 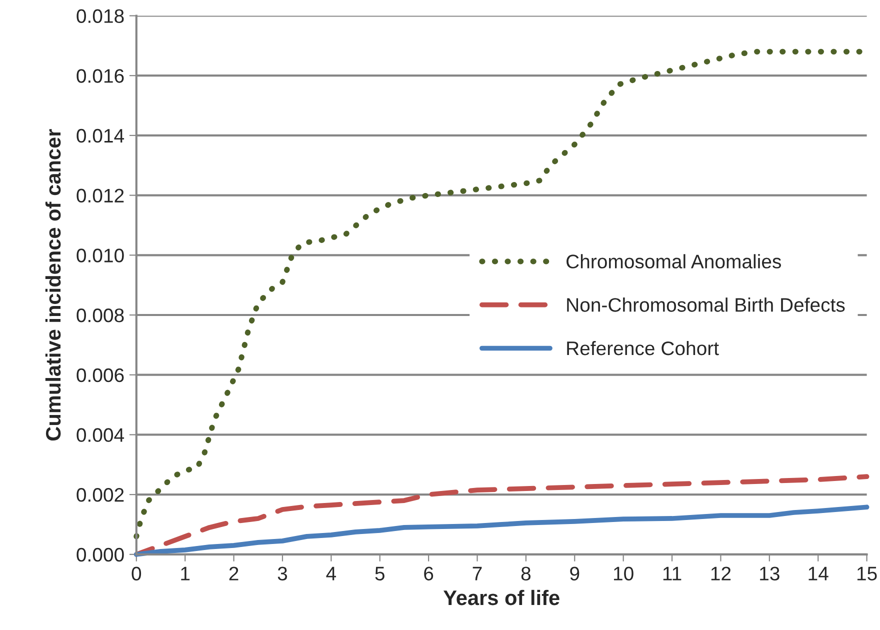 What do you see at coordinates (624, 573) in the screenshot?
I see `x-tick-label: 10` at bounding box center [624, 573].